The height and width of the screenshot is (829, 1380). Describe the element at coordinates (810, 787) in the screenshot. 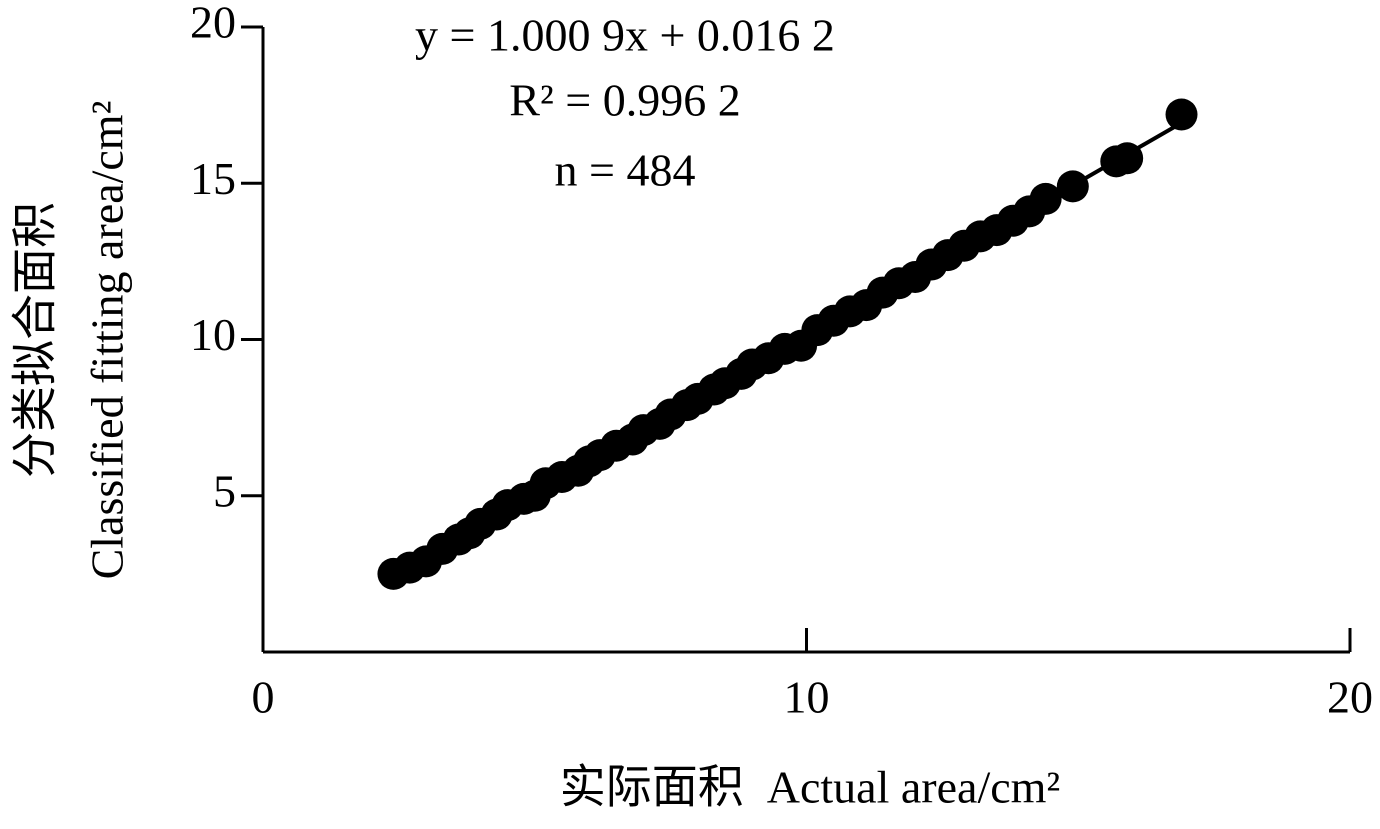

I see `x-axis-title: 实际面积 Actual area/cm²` at that location.